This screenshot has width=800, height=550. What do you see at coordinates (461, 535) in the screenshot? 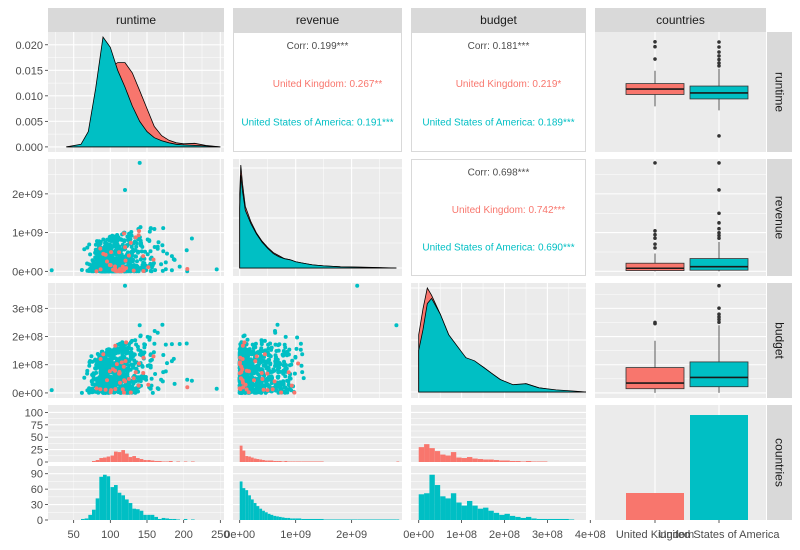
I see `x-tick-label: 1e+08` at bounding box center [461, 535].